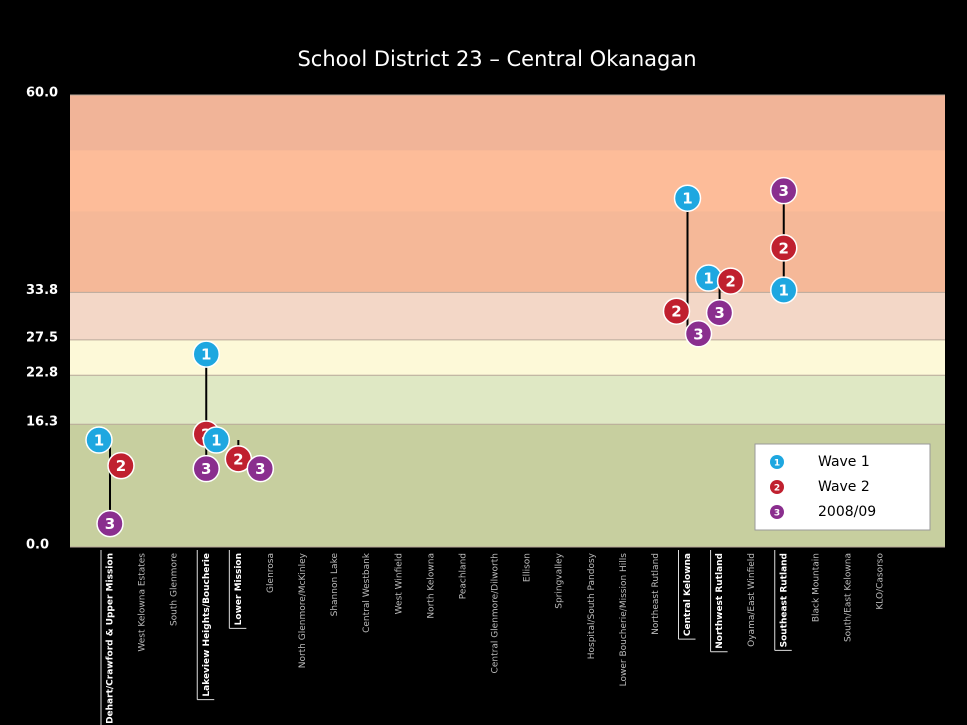 The height and width of the screenshot is (725, 967). Describe the element at coordinates (239, 589) in the screenshot. I see `x-tick-label: Lower Mission` at that location.